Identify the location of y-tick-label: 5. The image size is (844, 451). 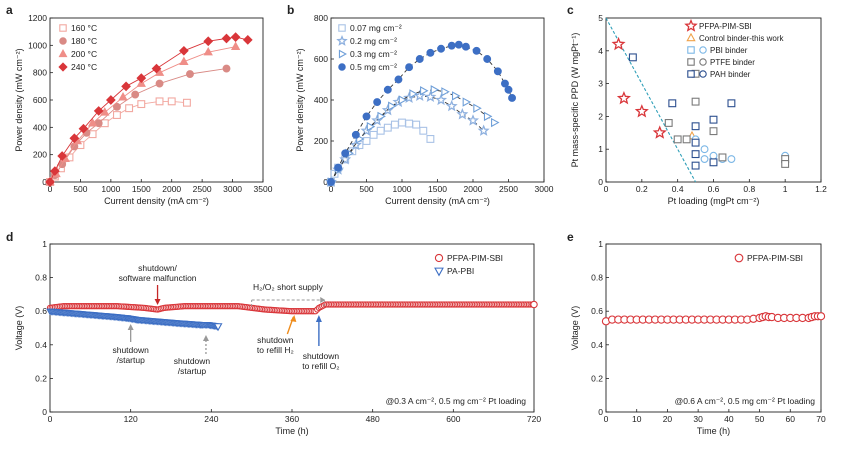
(600, 18).